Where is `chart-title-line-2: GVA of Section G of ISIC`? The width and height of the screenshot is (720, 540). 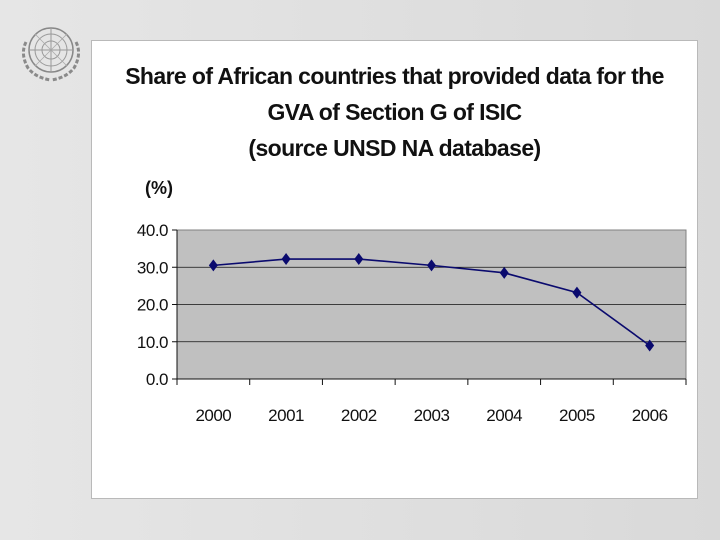
chart-title-line-2: GVA of Section G of ISIC is located at coordinates (395, 112).